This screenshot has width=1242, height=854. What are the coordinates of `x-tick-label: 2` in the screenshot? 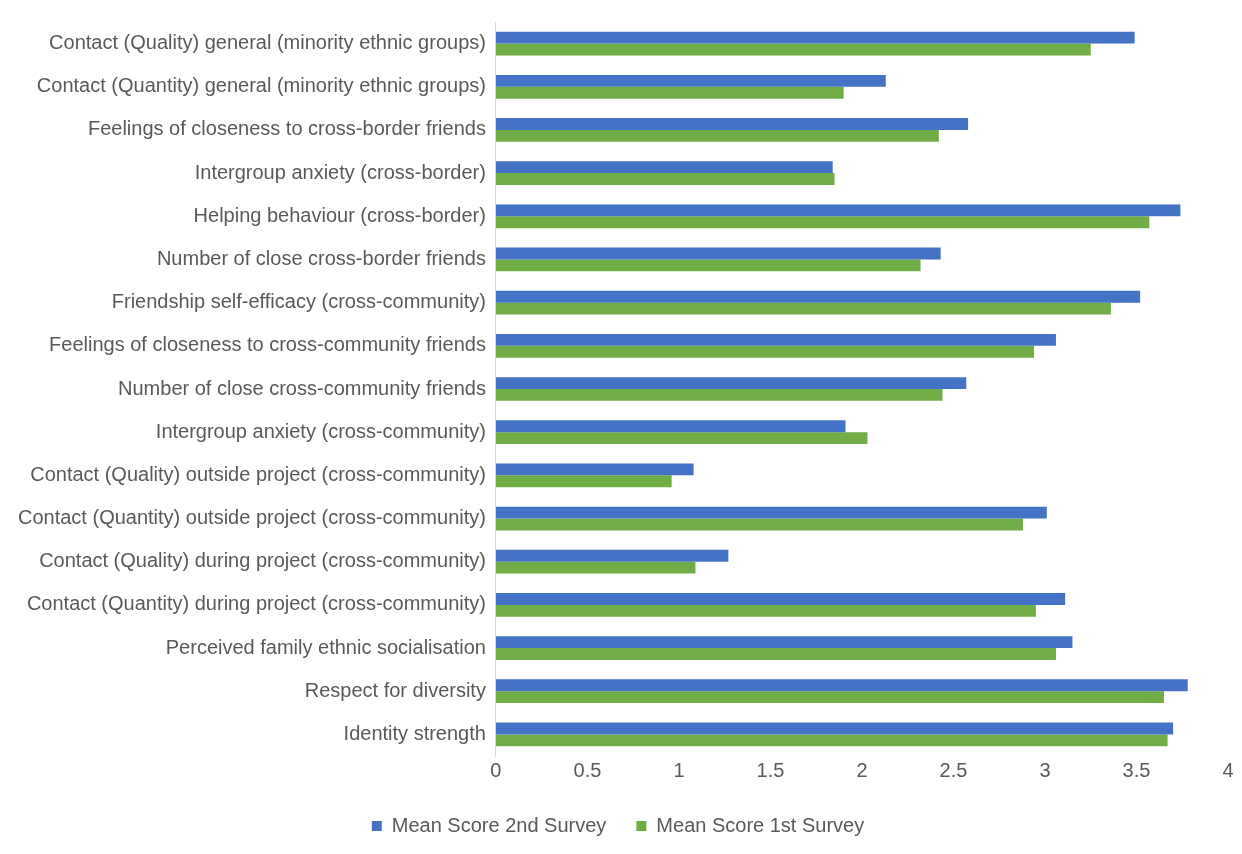 It's located at (862, 769).